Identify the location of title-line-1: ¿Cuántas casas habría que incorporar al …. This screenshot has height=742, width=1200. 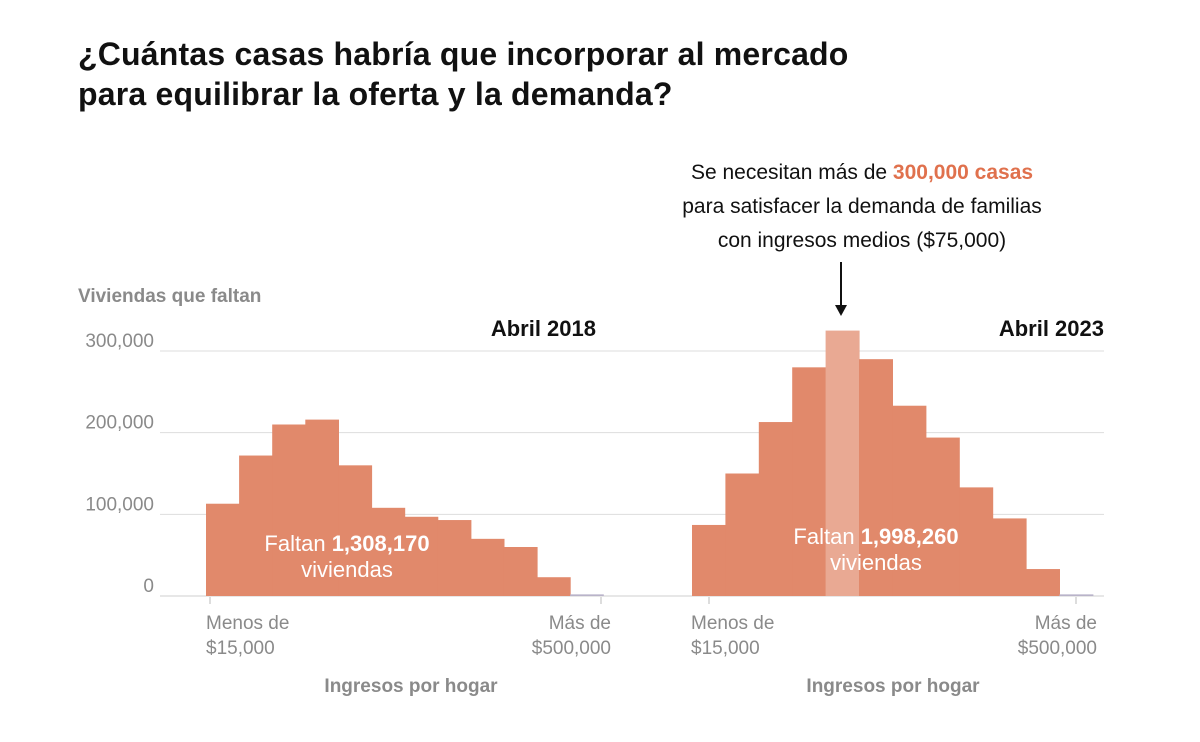
(463, 54).